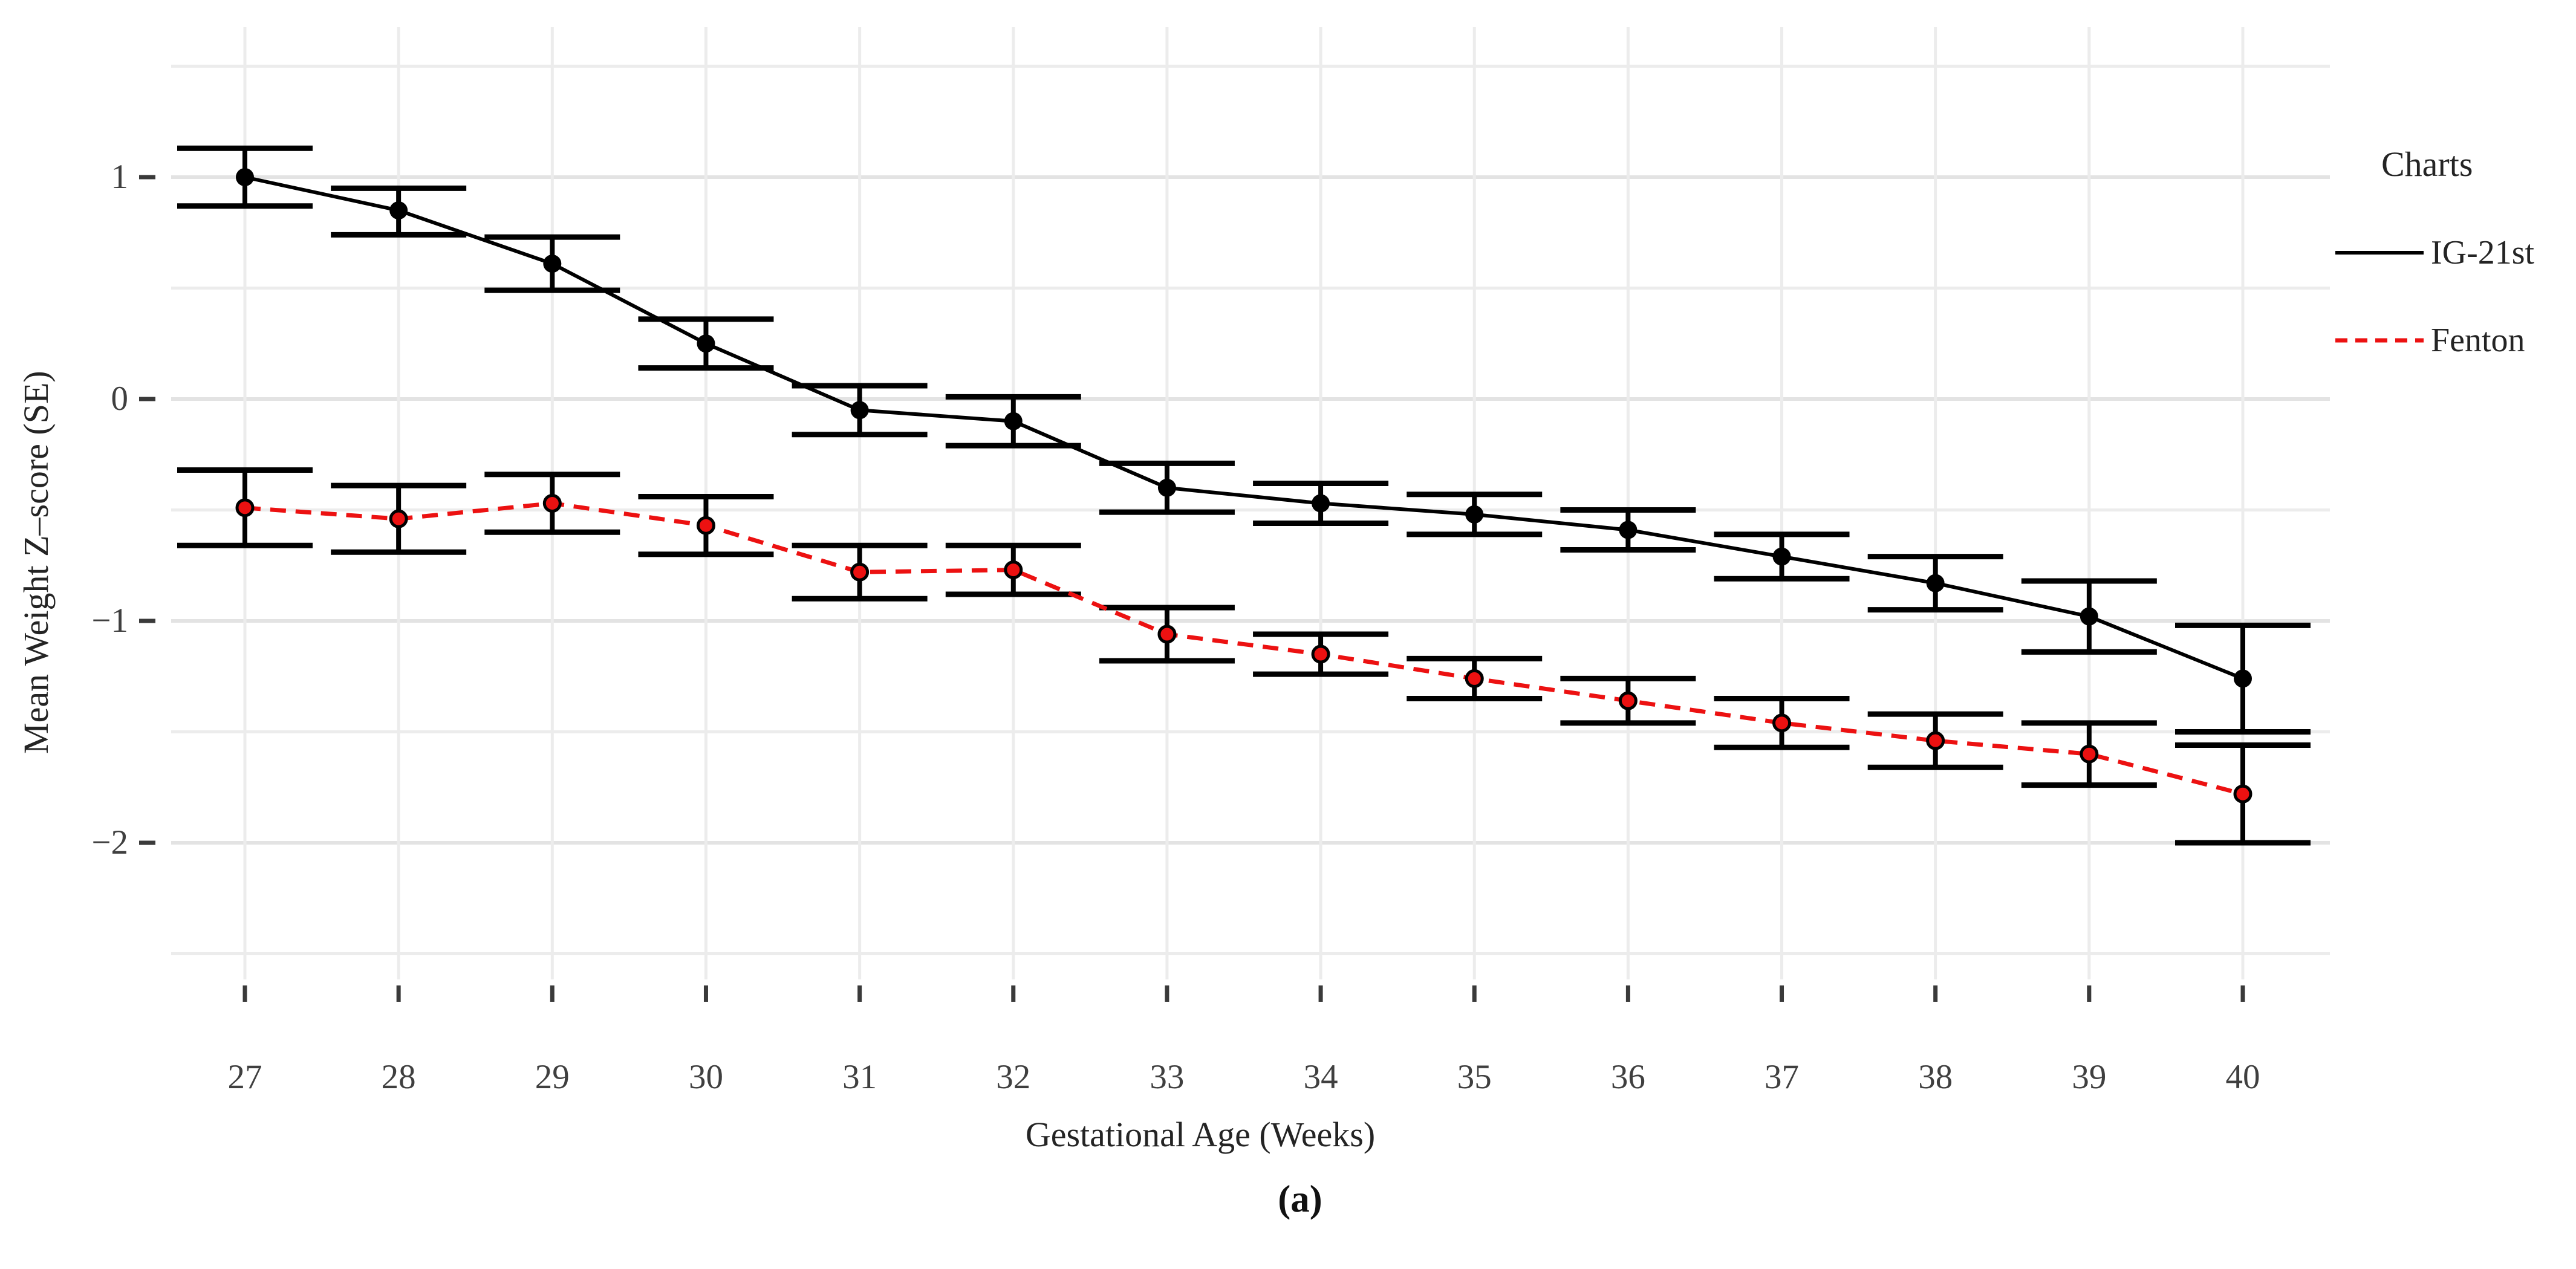  What do you see at coordinates (1782, 1077) in the screenshot?
I see `x-tick-label: 37` at bounding box center [1782, 1077].